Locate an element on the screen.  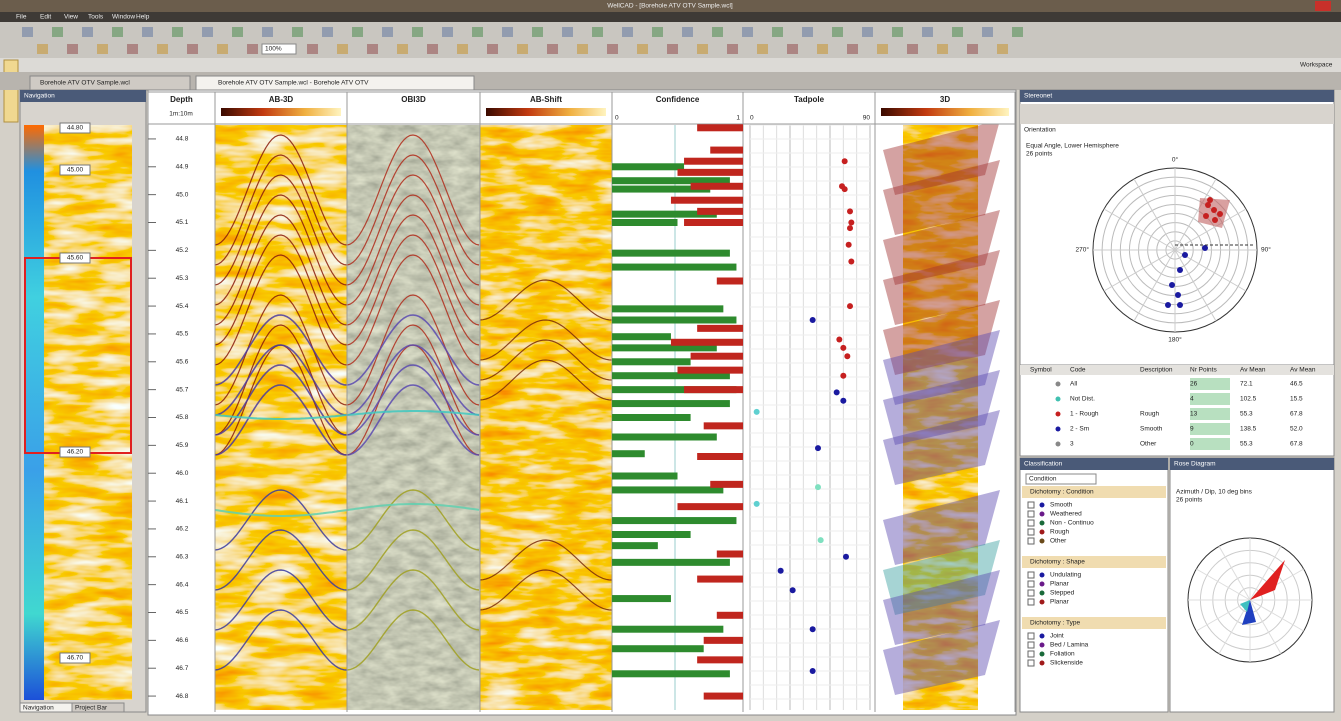
menu-item: File is located at coordinates (21, 17).